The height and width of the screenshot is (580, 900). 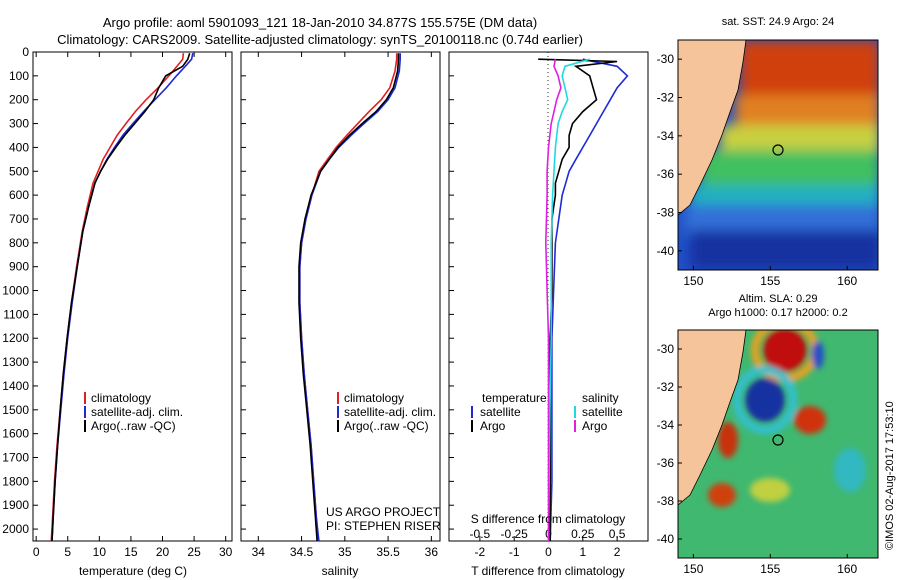 I want to click on sla-map, so click(x=778, y=444).